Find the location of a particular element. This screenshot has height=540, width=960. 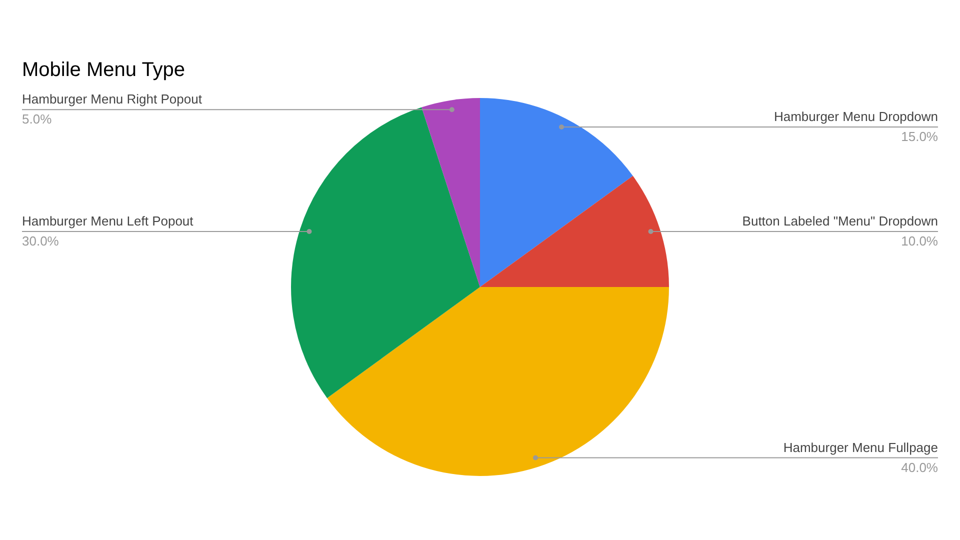

slice-label: Hamburger Menu Right Popout is located at coordinates (112, 99).